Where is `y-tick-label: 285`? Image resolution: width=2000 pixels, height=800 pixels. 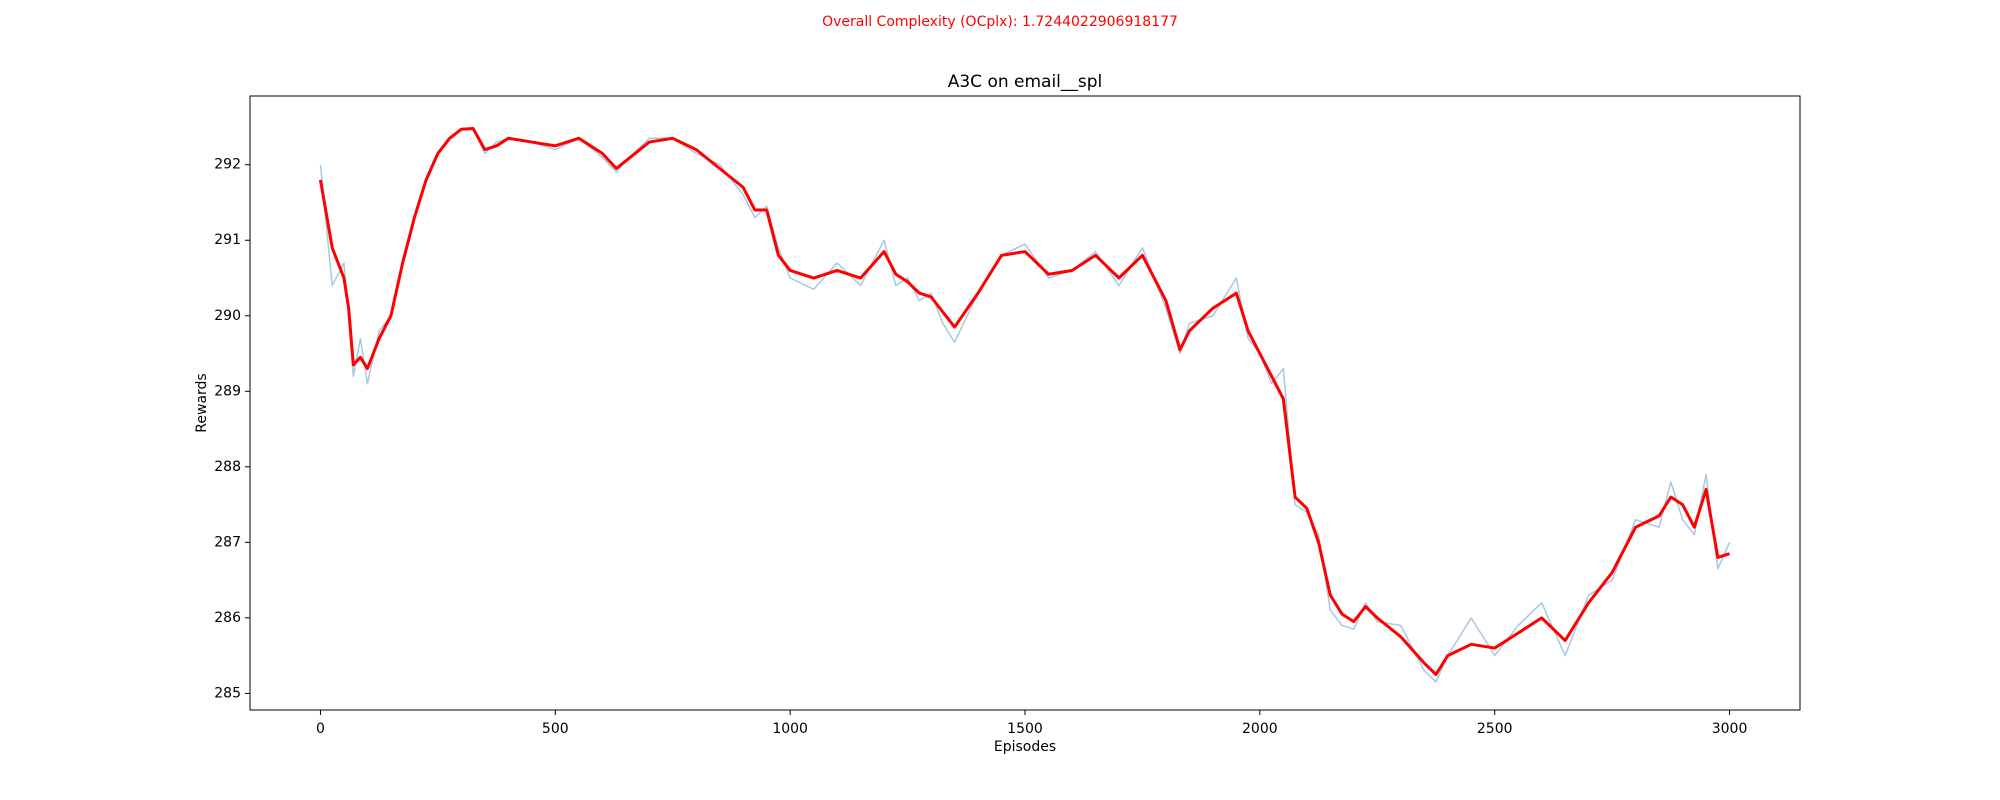 y-tick-label: 285 is located at coordinates (227, 693).